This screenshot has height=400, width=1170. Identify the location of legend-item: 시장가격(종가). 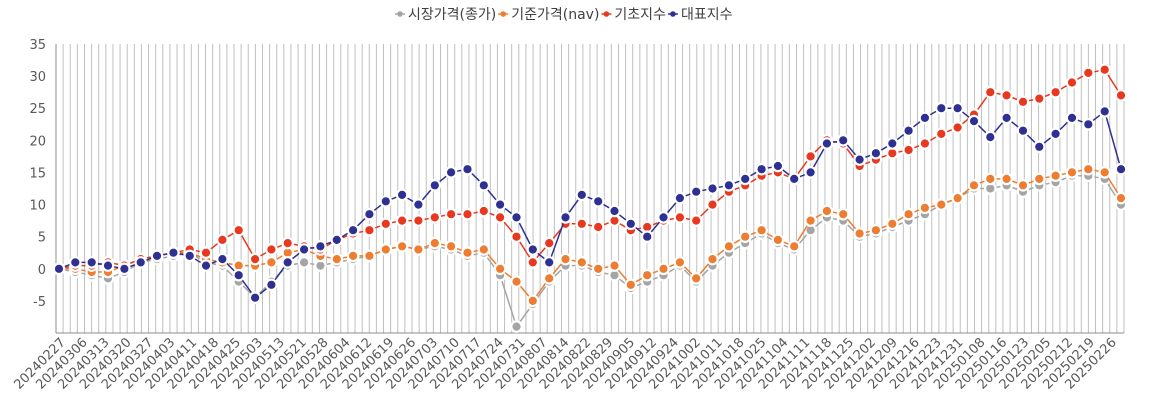
(445, 15).